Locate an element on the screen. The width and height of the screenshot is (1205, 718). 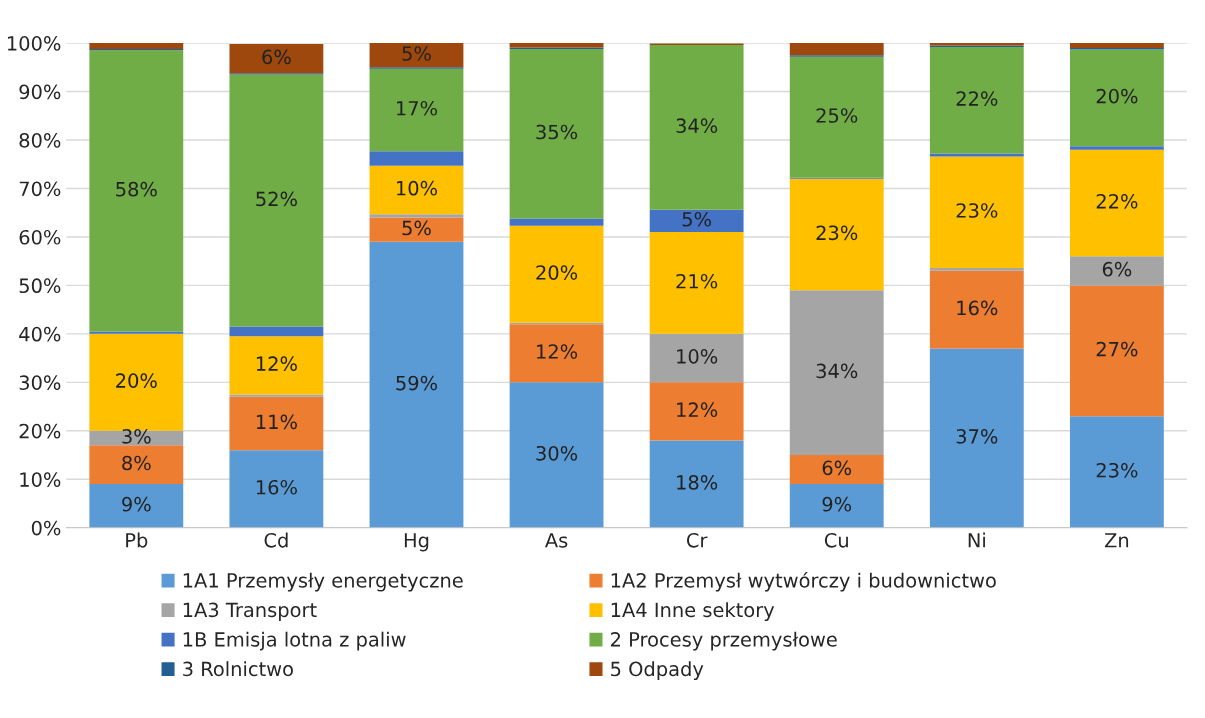
legend-label: 1A4 Inne sektory is located at coordinates (693, 611).